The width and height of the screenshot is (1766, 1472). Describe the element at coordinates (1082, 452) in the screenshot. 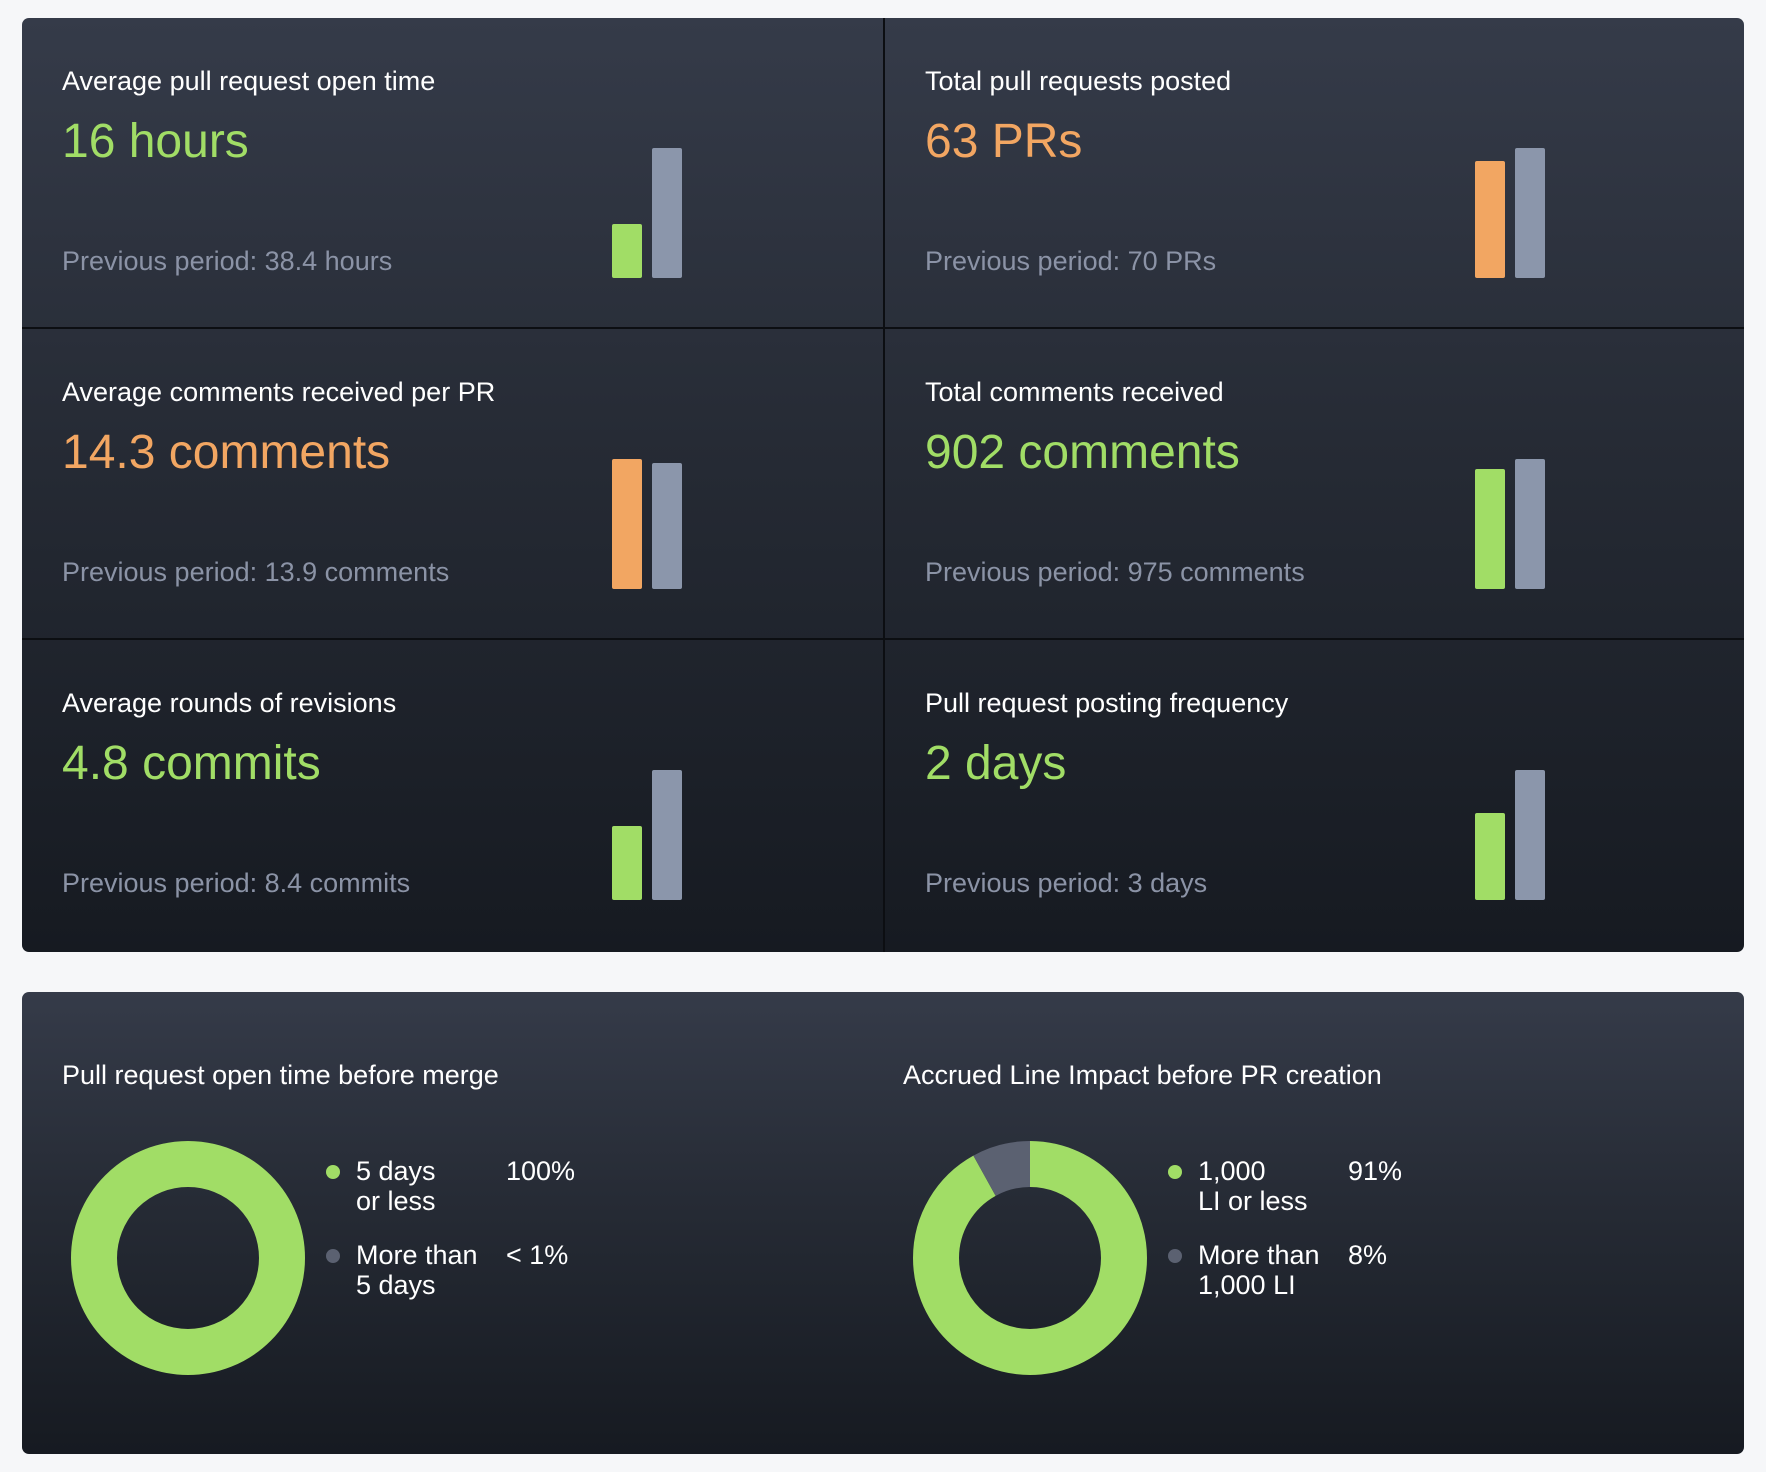

I see `metric-value: 902 comments` at that location.